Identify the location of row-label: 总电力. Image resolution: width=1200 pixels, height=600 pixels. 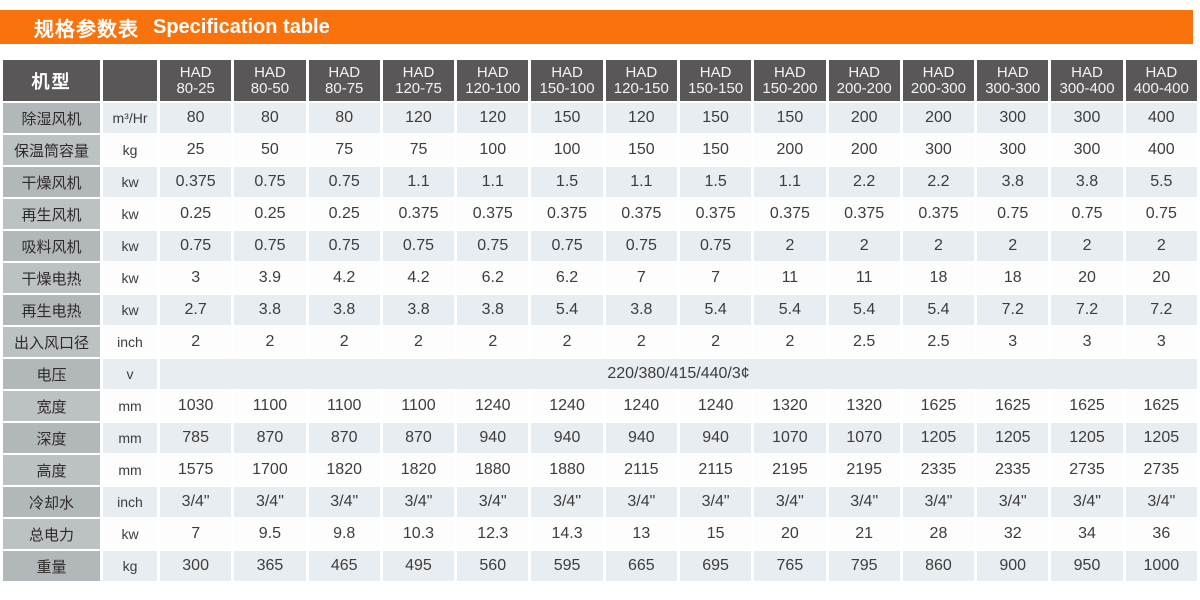
(51, 534).